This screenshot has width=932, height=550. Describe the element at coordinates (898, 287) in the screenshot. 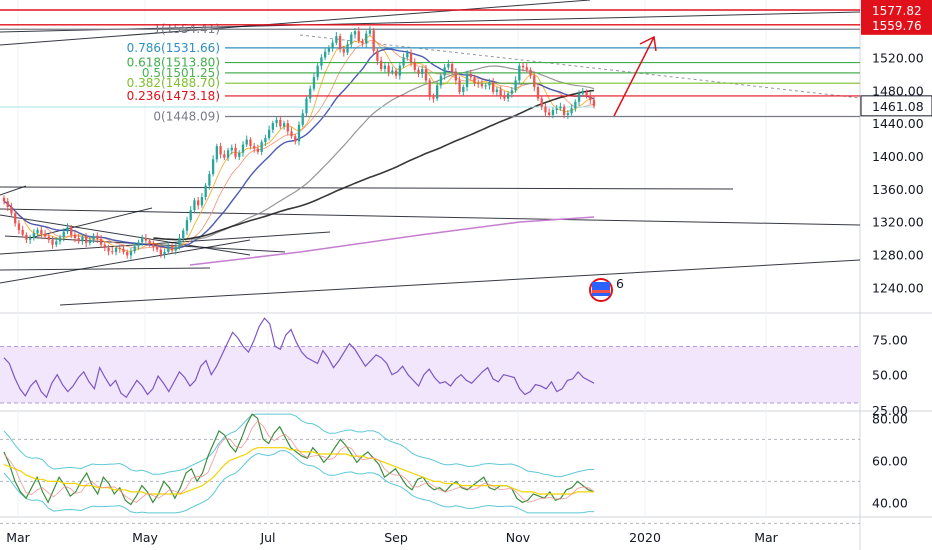

I see `price-tick-label: 1240.00` at that location.